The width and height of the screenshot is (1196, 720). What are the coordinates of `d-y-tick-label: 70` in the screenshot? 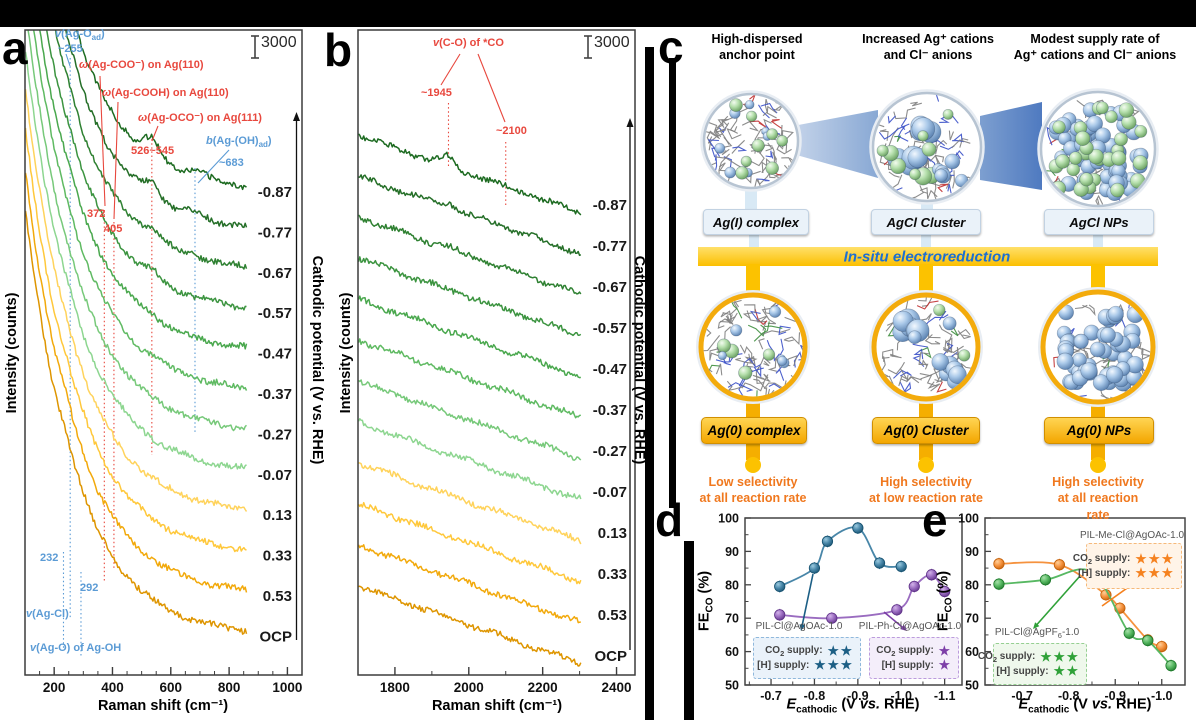 It's located at (732, 619).